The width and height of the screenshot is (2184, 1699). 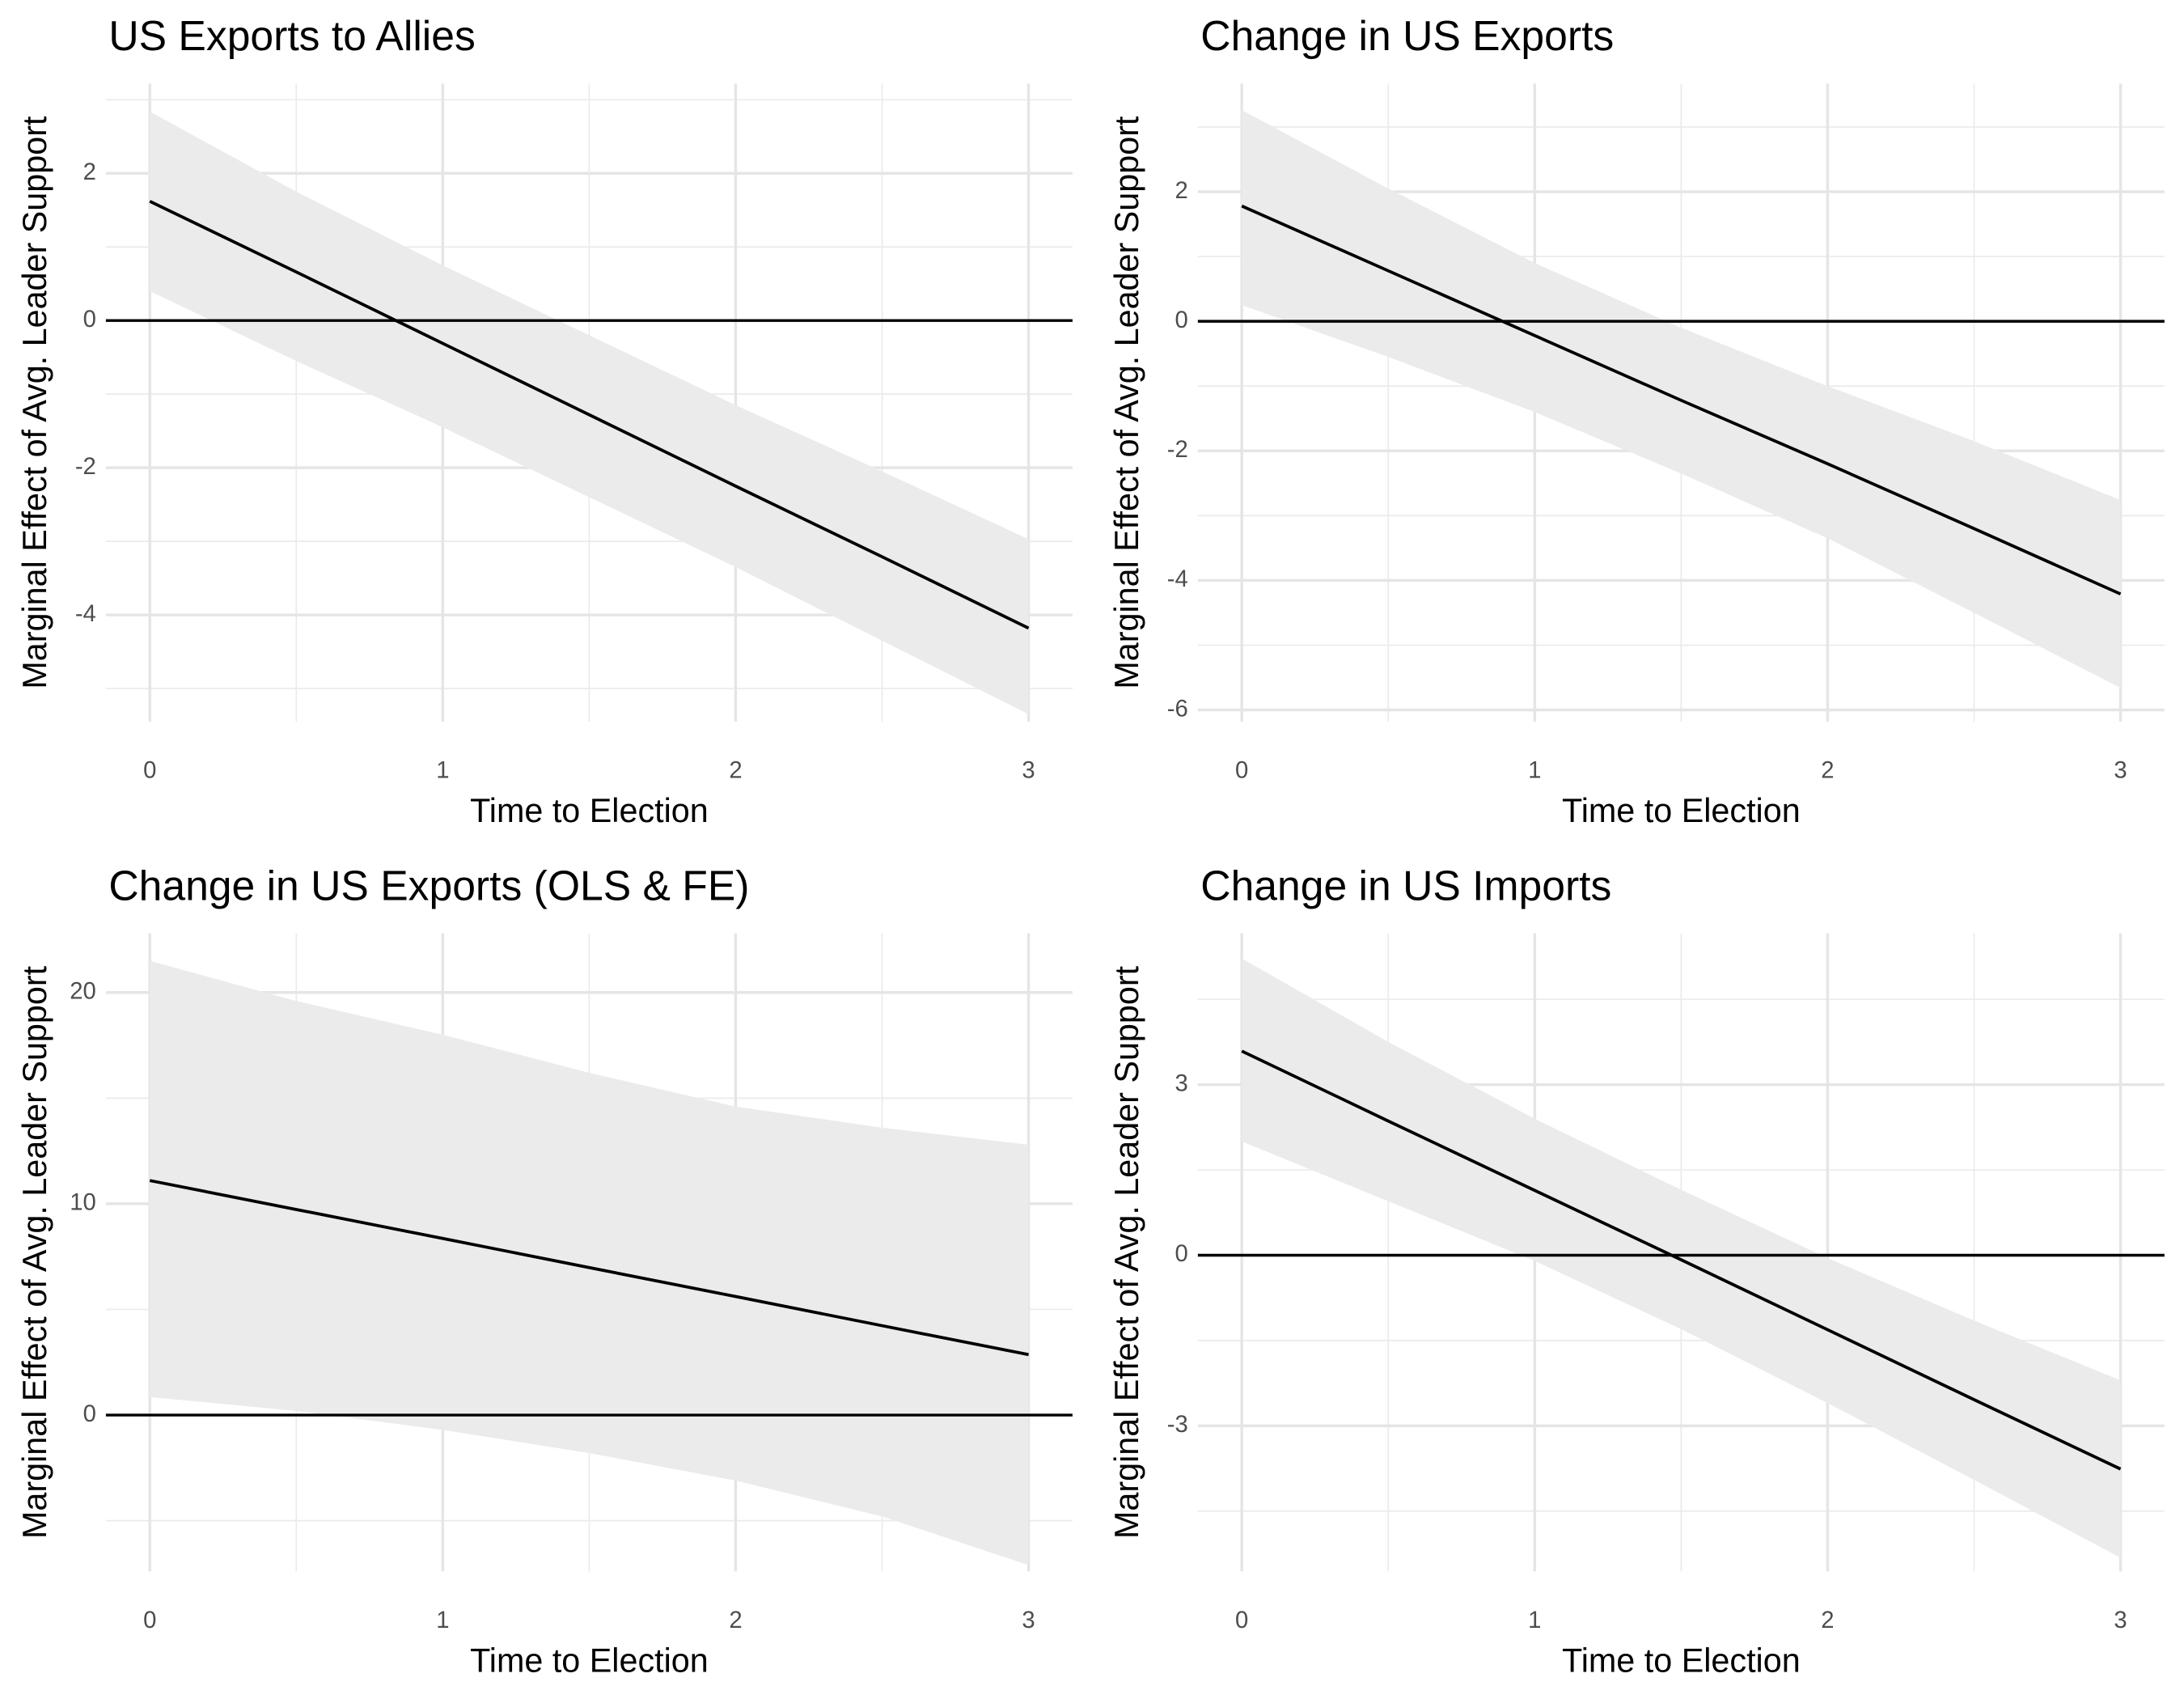 I want to click on chart-title: Change in US Exports, so click(x=1407, y=35).